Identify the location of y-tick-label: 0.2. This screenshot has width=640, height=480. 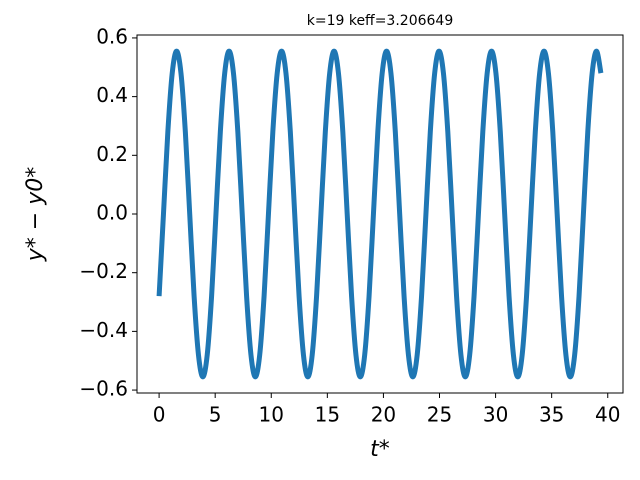
(112, 154).